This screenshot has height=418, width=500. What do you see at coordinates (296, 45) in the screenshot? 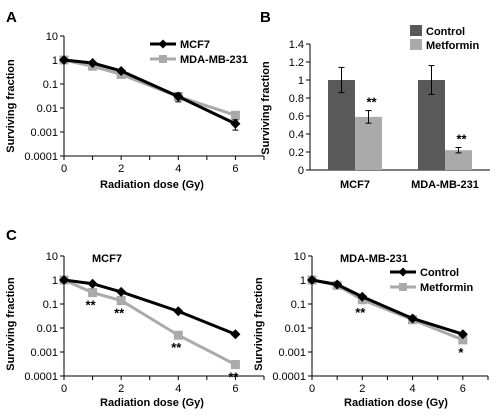
I see `chart-1-ytick-label: 1.4` at bounding box center [296, 45].